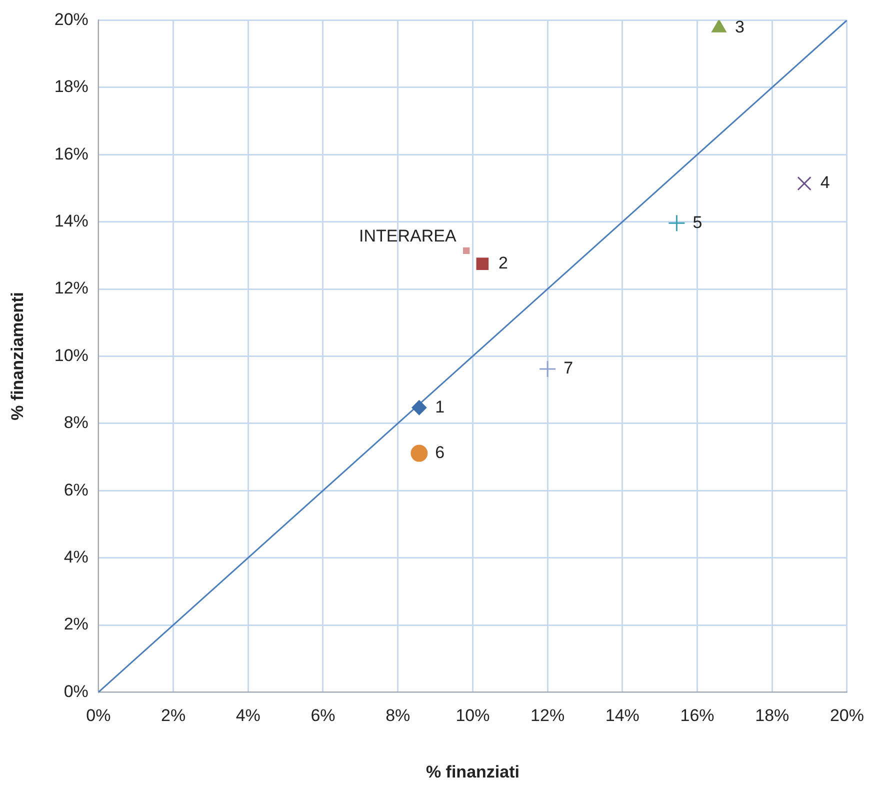  What do you see at coordinates (76, 691) in the screenshot?
I see `y-tick-label: 0%` at bounding box center [76, 691].